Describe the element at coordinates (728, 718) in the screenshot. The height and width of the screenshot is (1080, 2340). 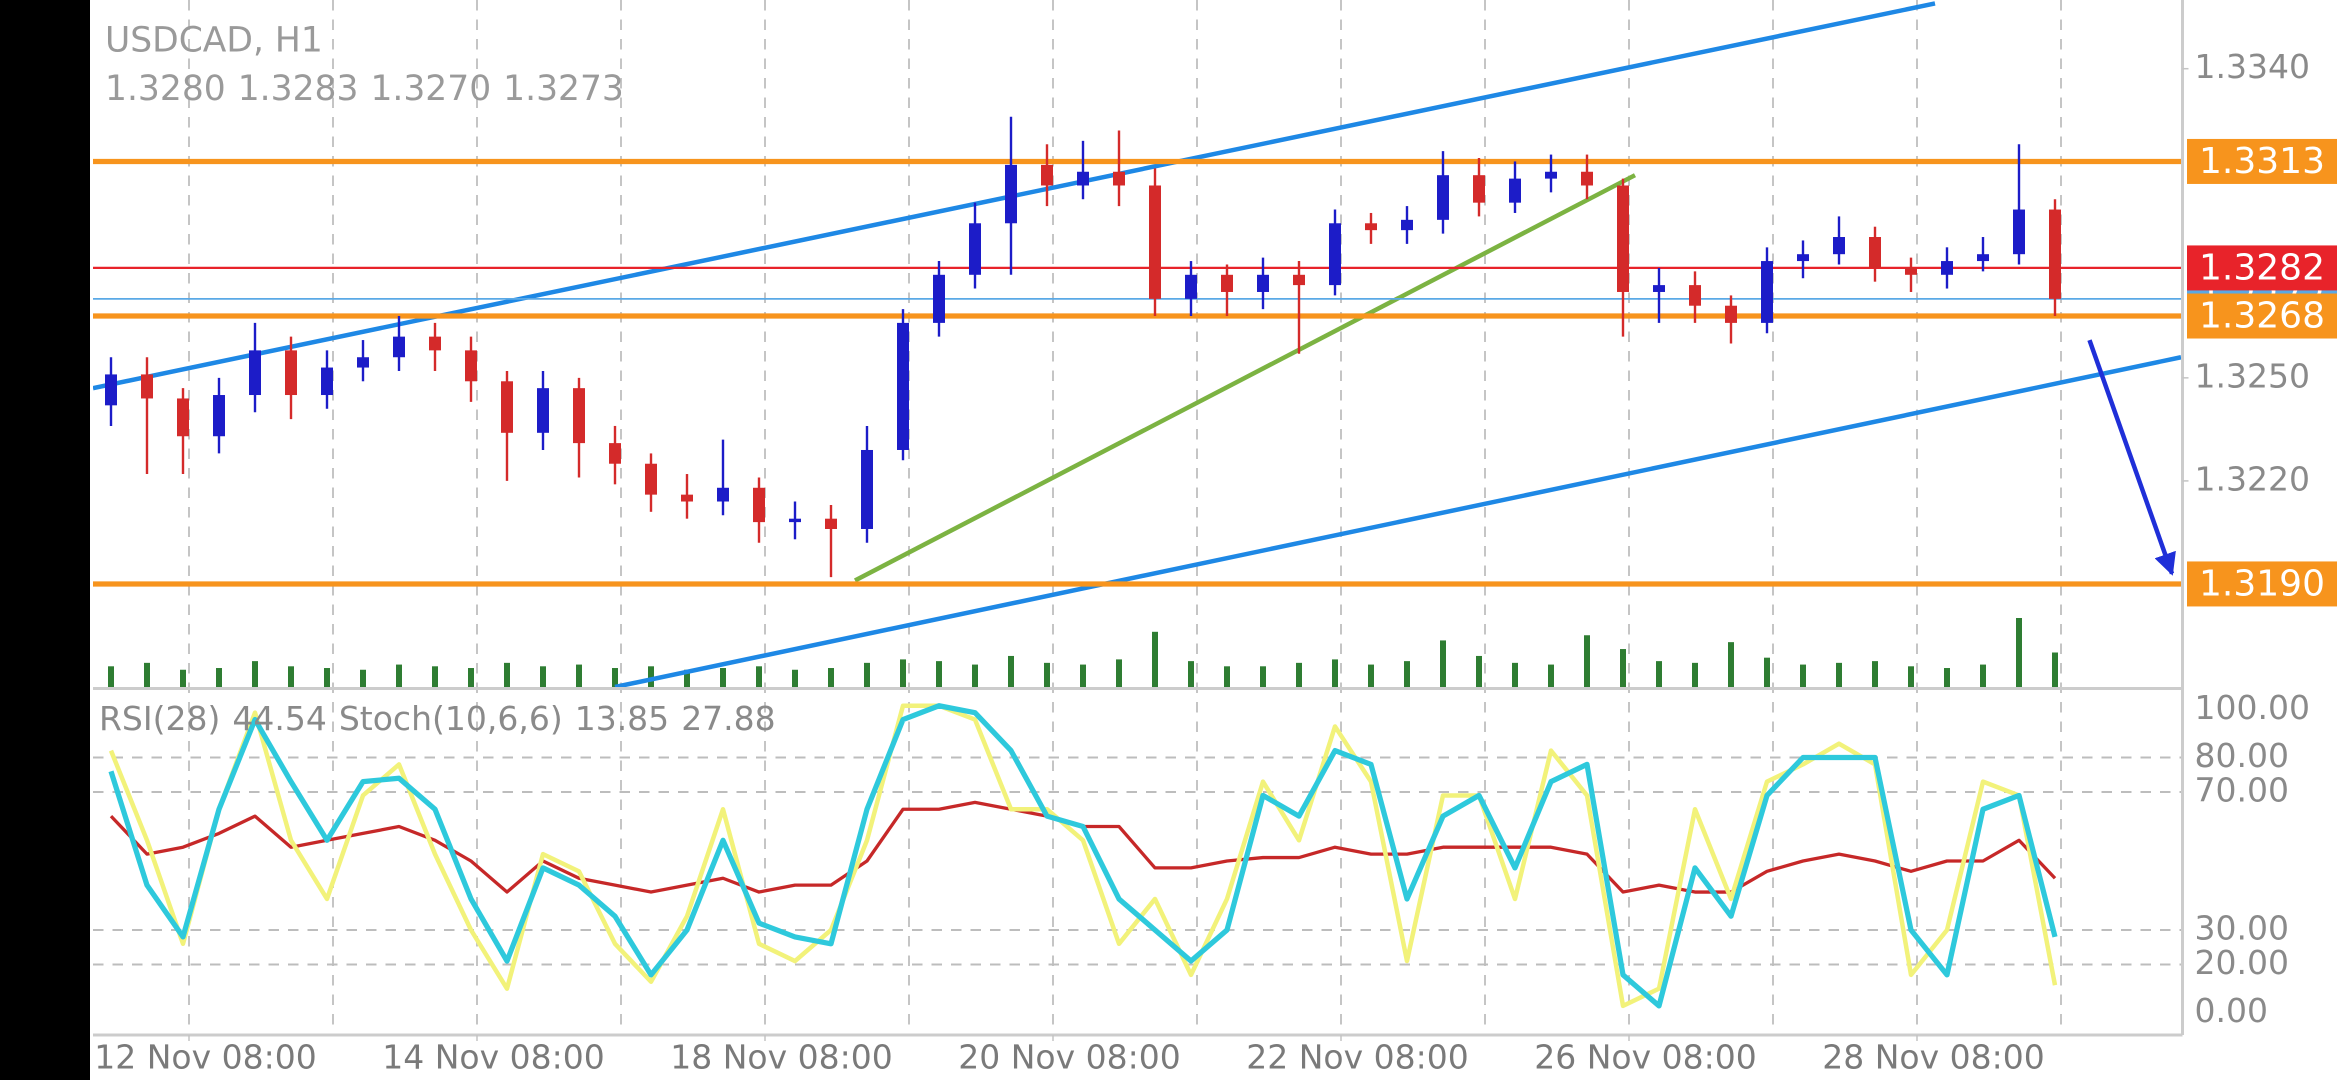
I see `indicator-value: 27.88` at that location.